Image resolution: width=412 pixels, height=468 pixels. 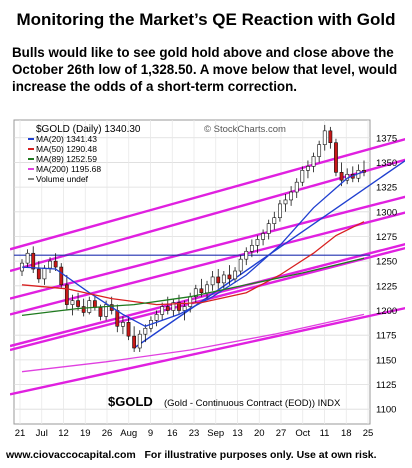 What do you see at coordinates (66, 149) in the screenshot?
I see `legend-label: MA(50) 1290.48` at bounding box center [66, 149].